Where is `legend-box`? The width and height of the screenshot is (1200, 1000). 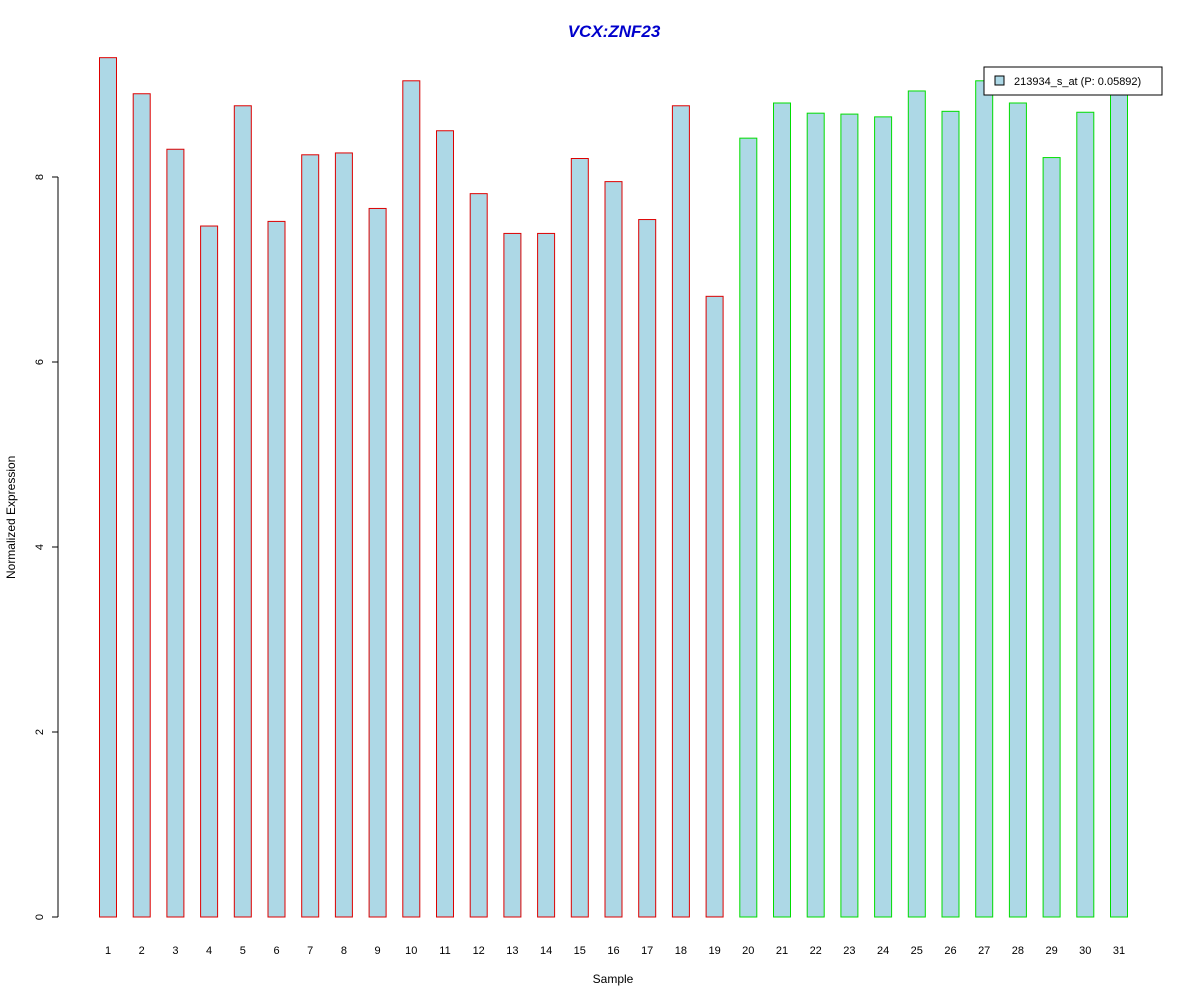
legend-box is located at coordinates (1073, 81).